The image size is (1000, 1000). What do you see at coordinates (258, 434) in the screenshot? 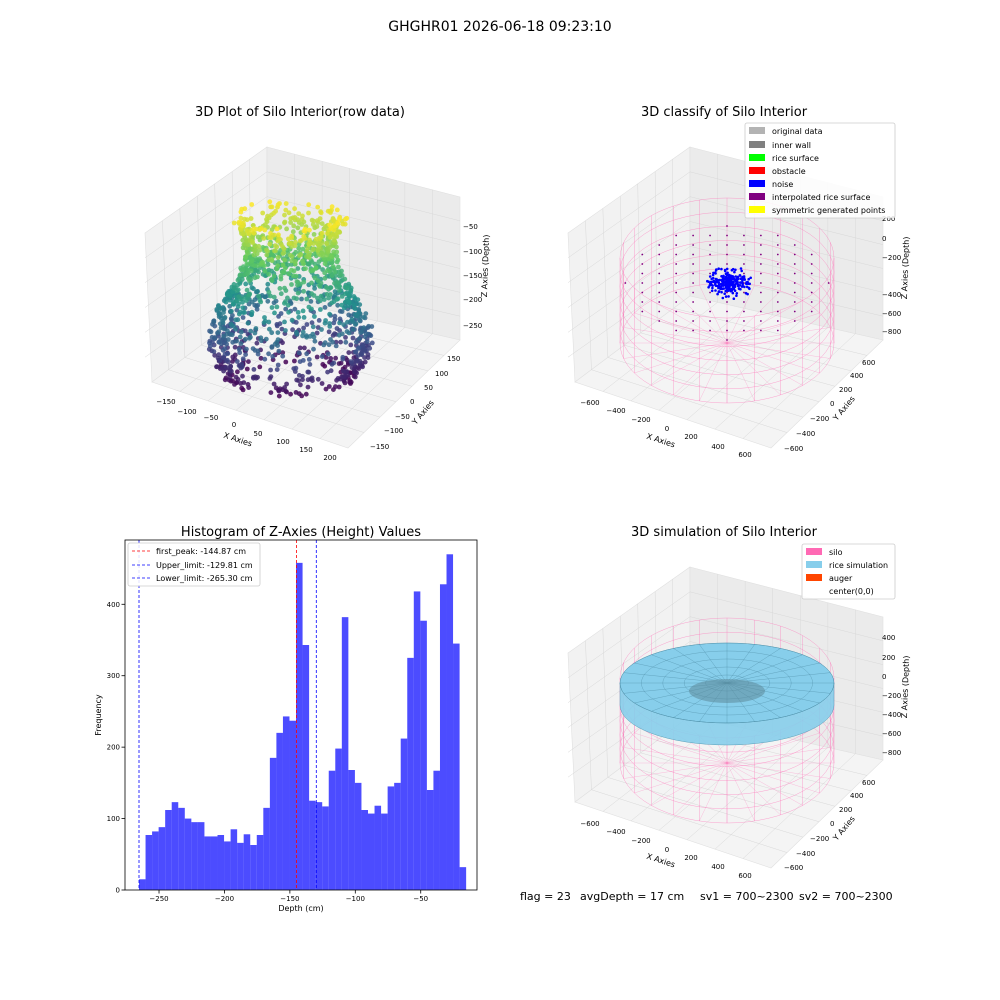
I see `raw-x-tick: 50` at bounding box center [258, 434].